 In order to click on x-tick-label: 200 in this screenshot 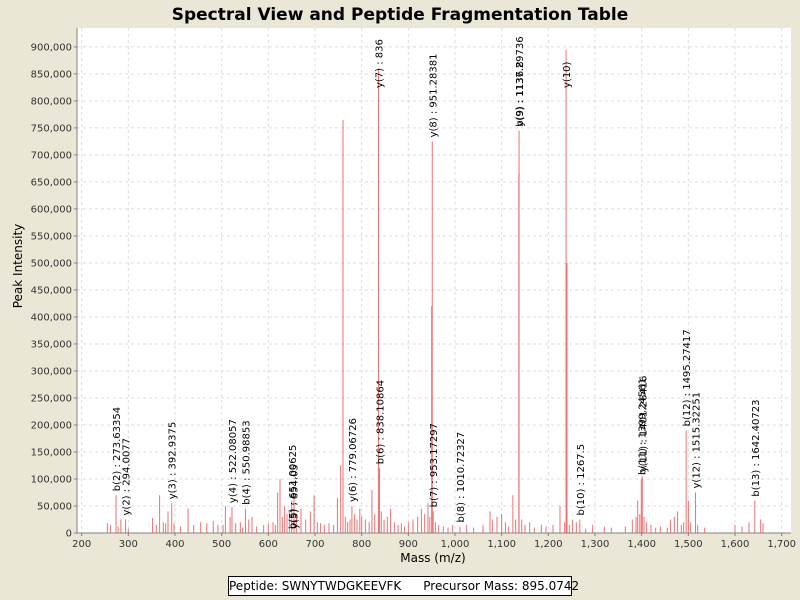, I will do `click(81, 544)`.